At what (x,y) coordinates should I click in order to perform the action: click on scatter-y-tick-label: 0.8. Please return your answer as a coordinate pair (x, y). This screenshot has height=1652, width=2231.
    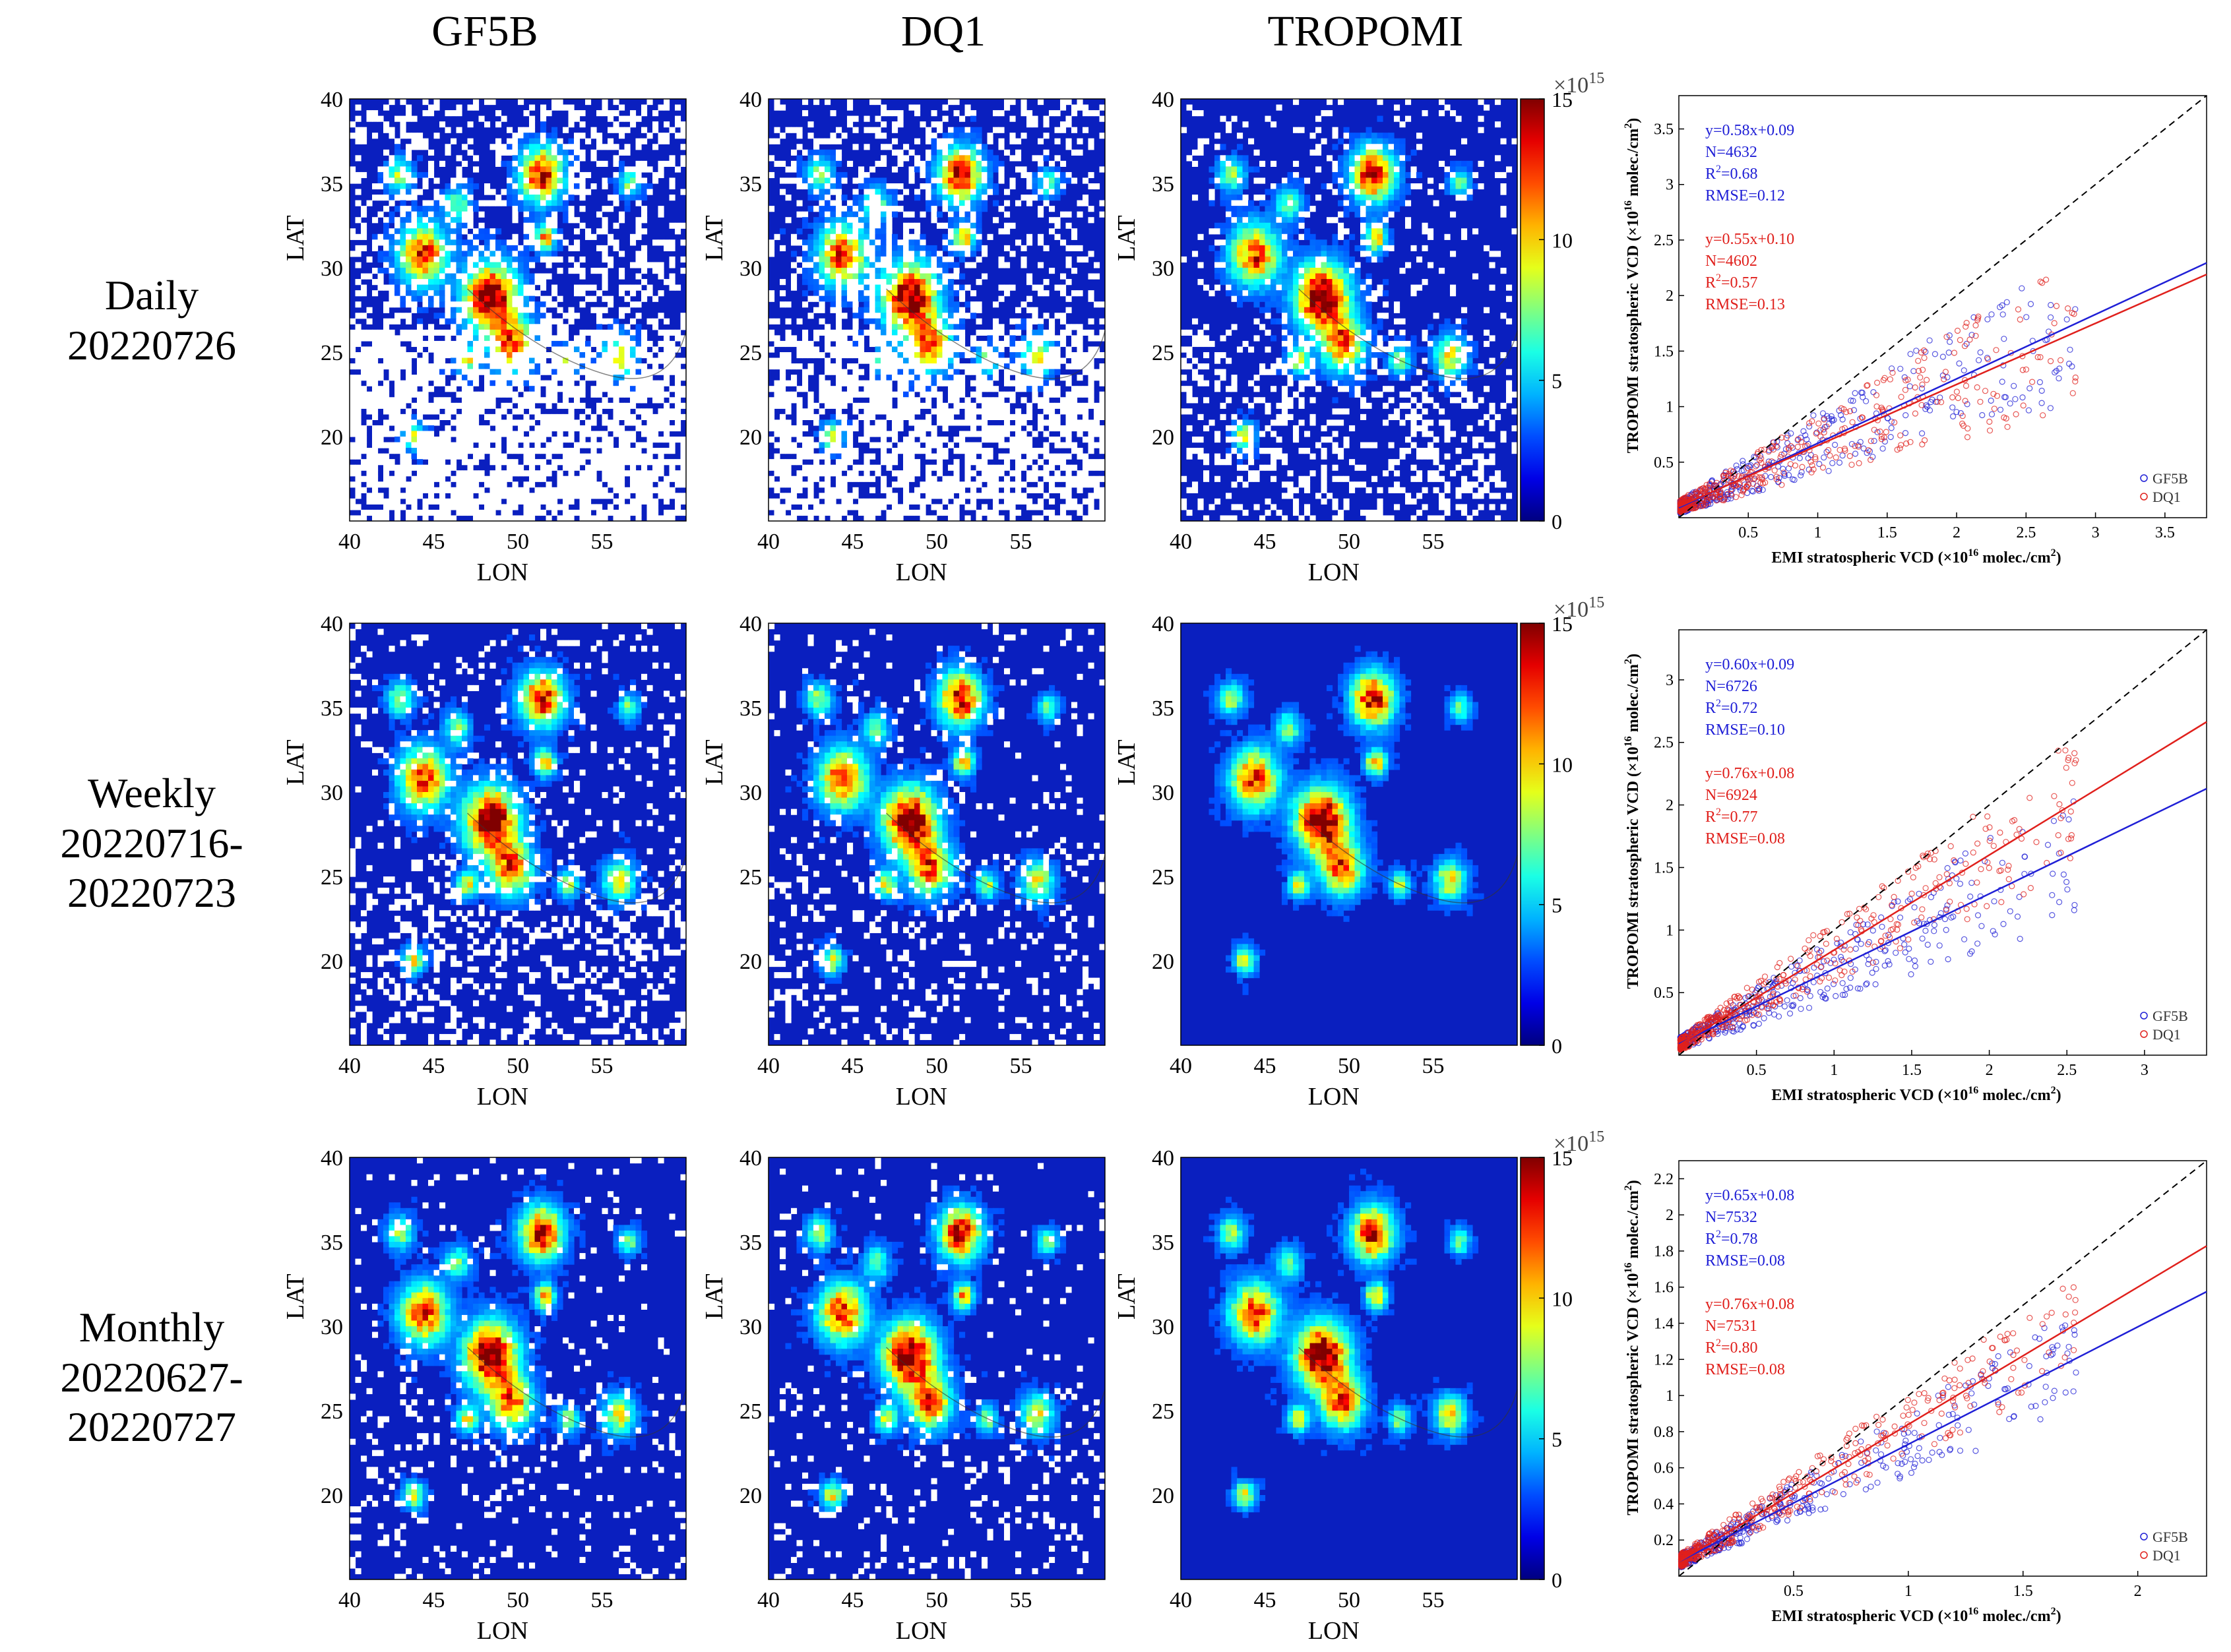
    Looking at the image, I should click on (1664, 1432).